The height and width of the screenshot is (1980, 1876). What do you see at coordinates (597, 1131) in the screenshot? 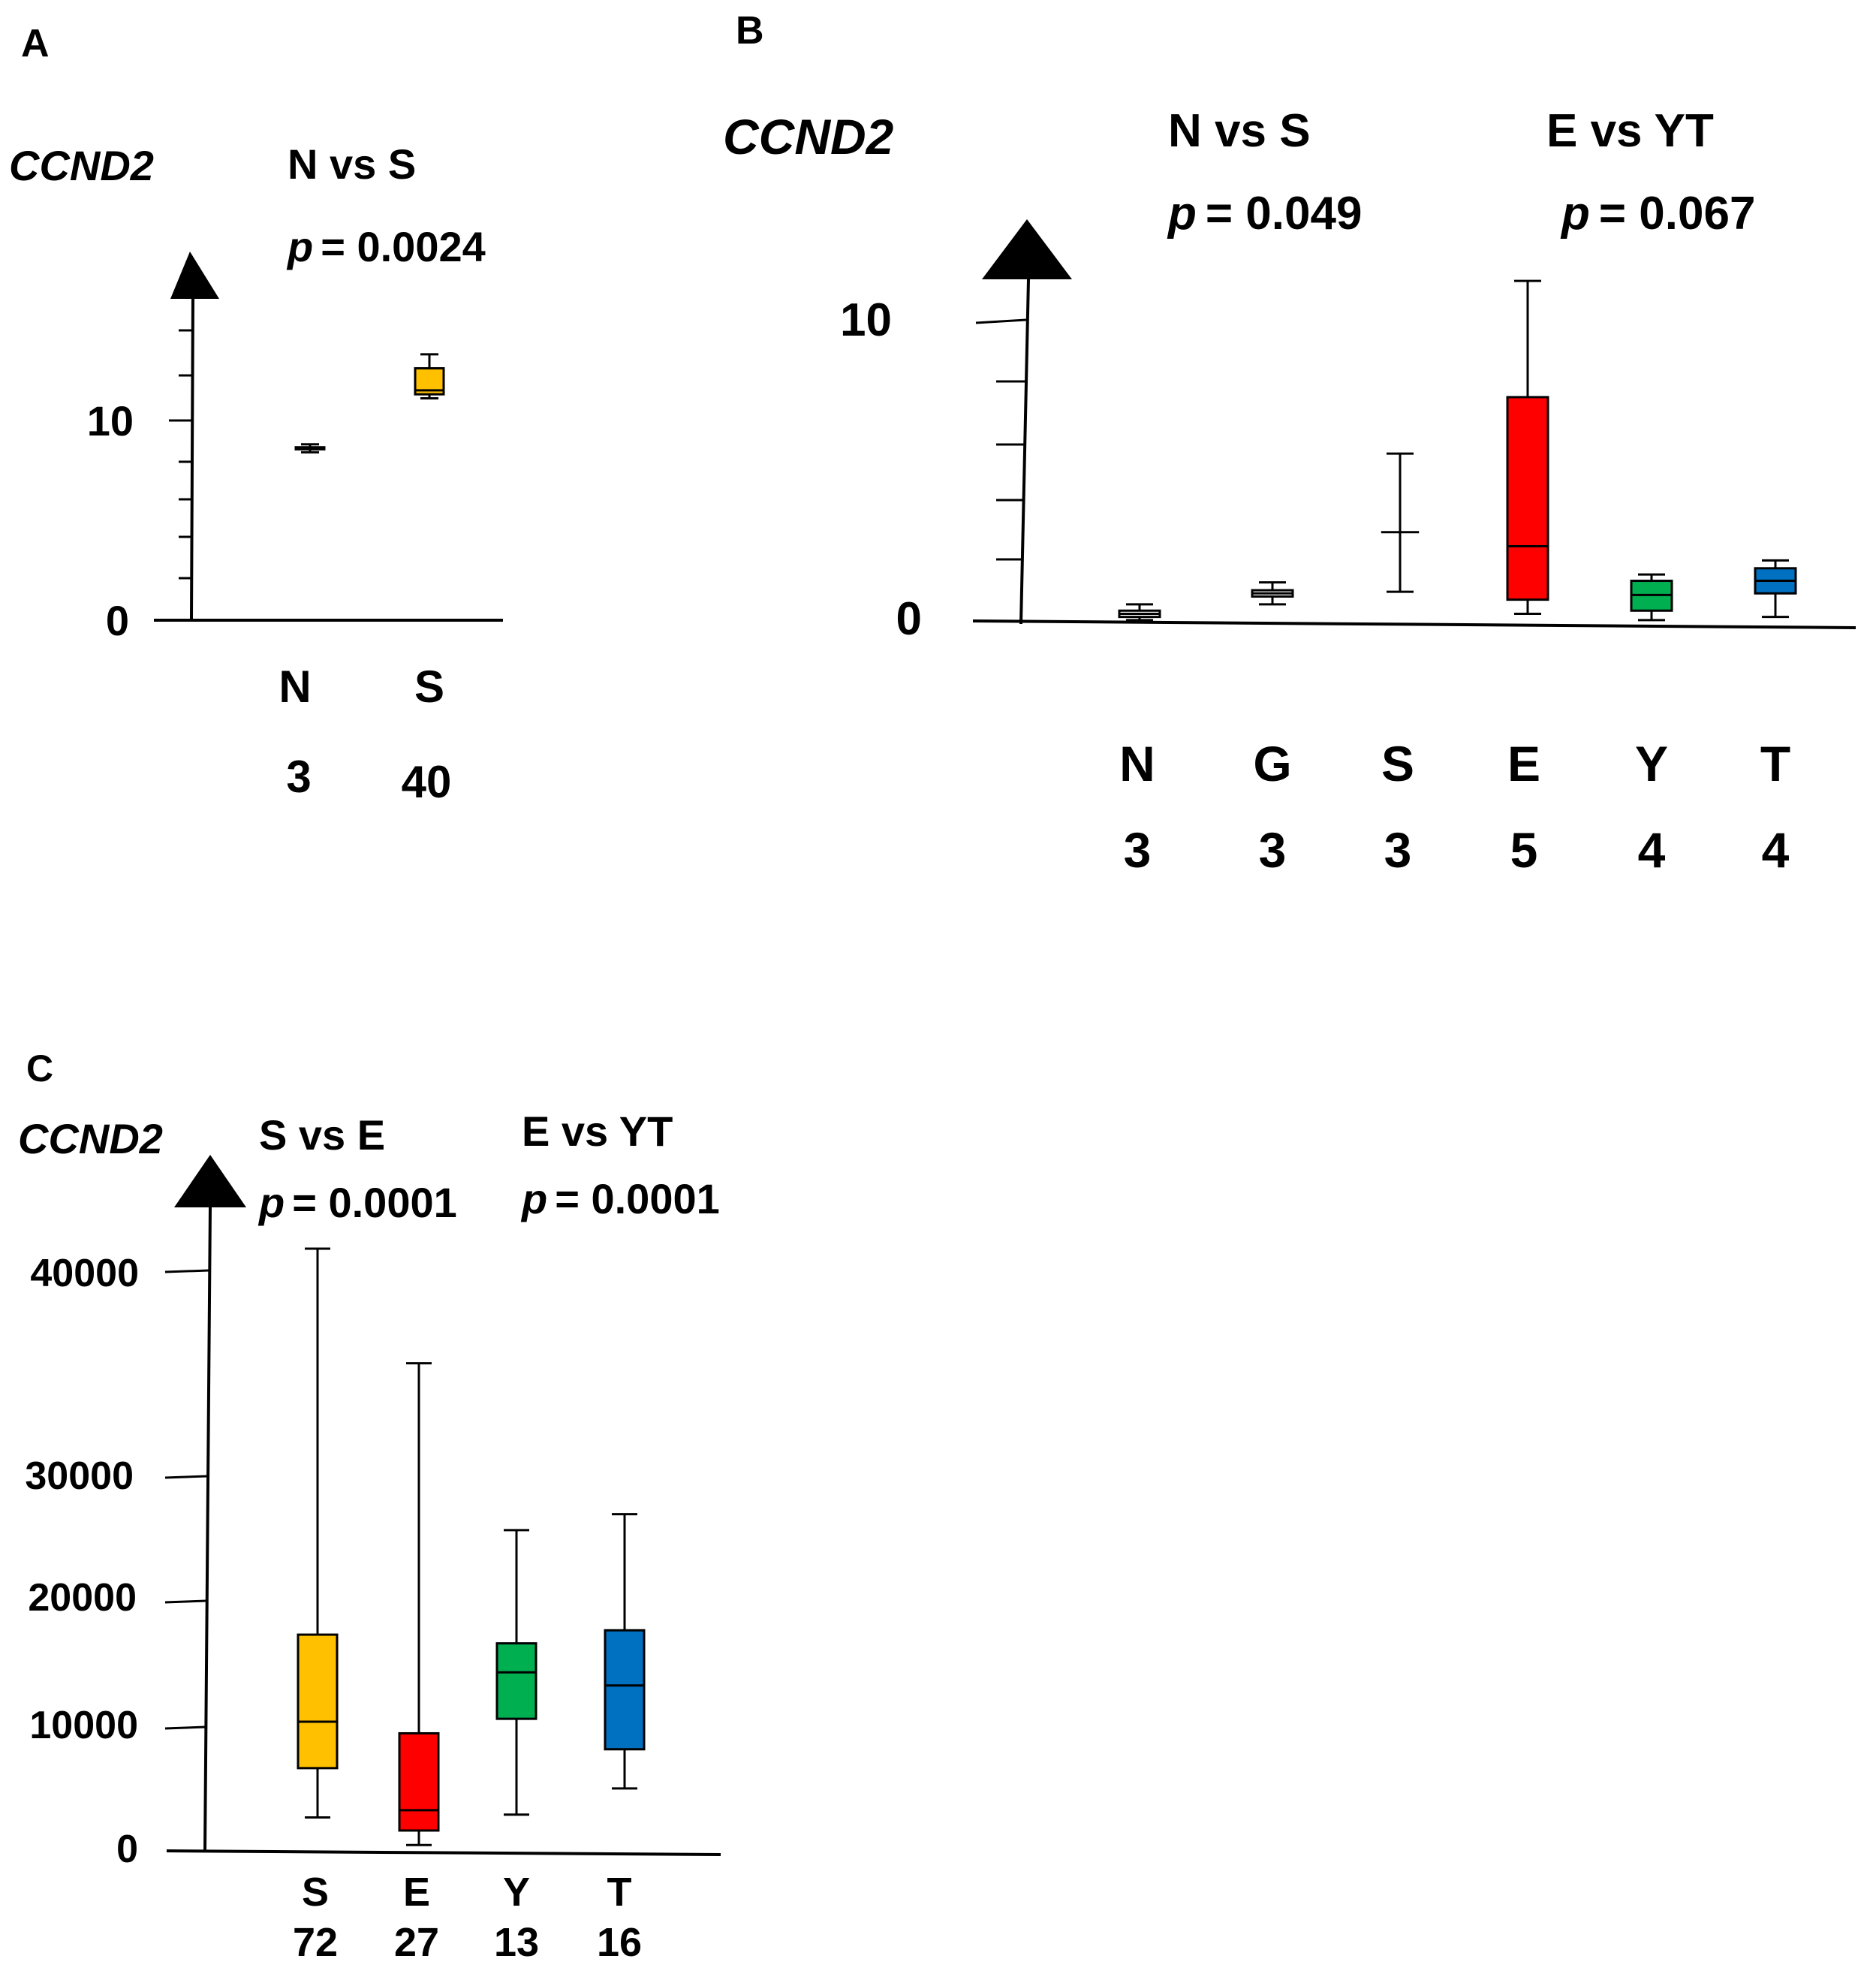
I see `panel-c-comparison-2-label: E vs YT` at bounding box center [597, 1131].